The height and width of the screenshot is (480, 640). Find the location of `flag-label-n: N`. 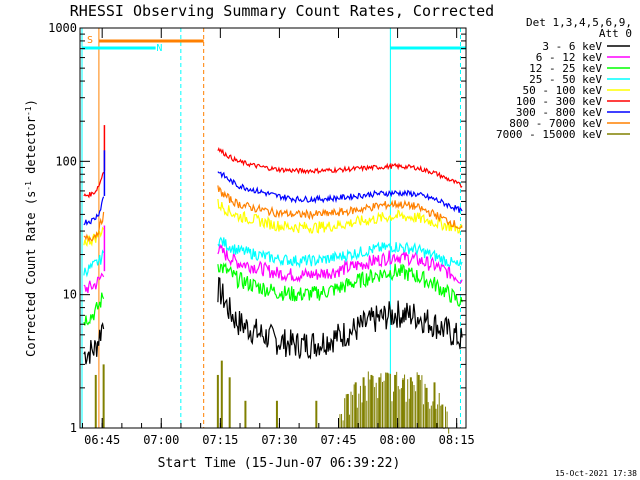

flag-label-n: N is located at coordinates (159, 48).